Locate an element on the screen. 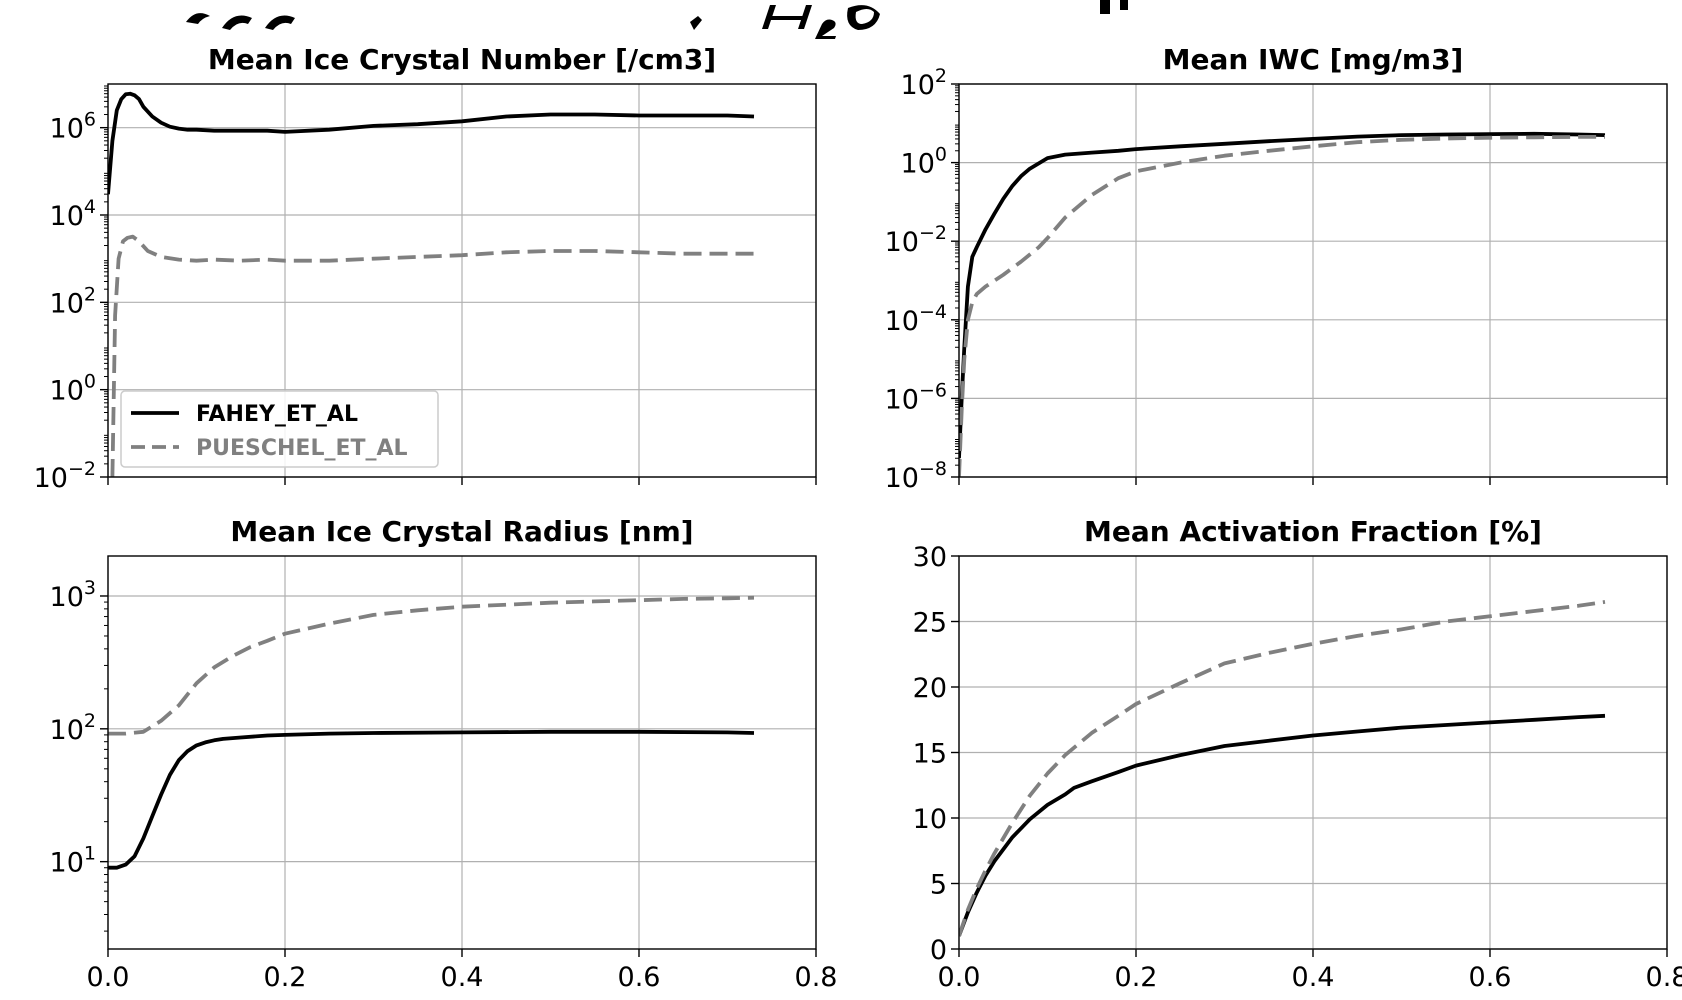  ice-number-ytick-label: 10⁴ is located at coordinates (73, 214).